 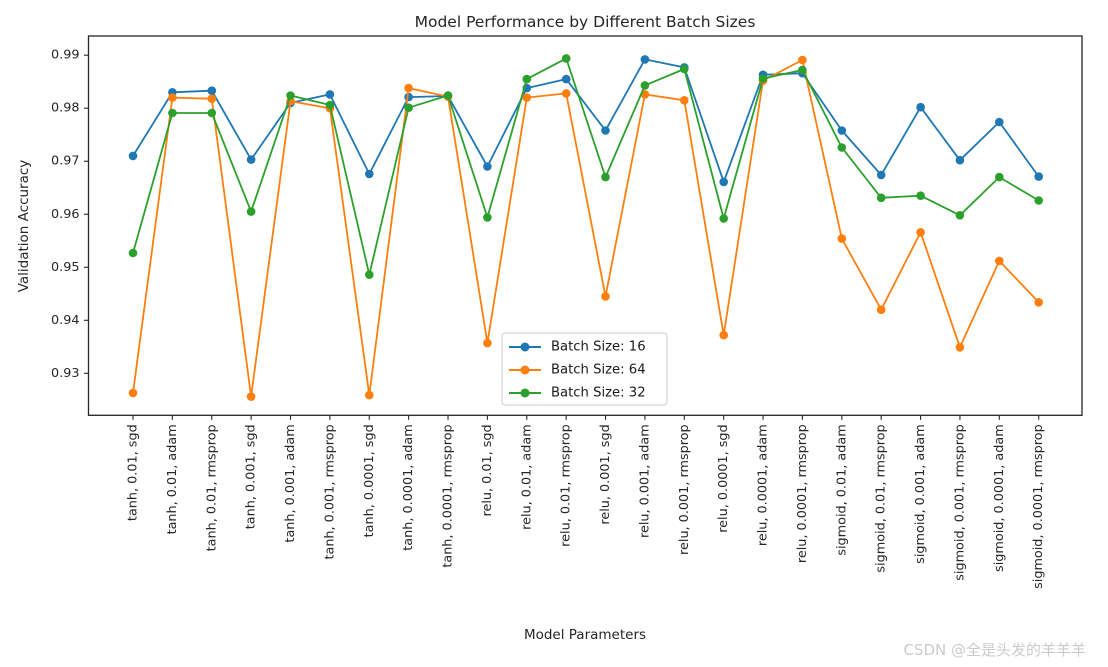 What do you see at coordinates (290, 483) in the screenshot?
I see `x-tick-label: tanh, 0.001, adam` at bounding box center [290, 483].